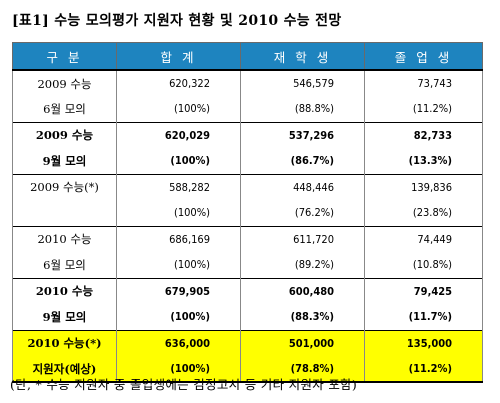 The height and width of the screenshot is (403, 500). I want to click on cell-graduates: (11.7%), so click(423, 317).